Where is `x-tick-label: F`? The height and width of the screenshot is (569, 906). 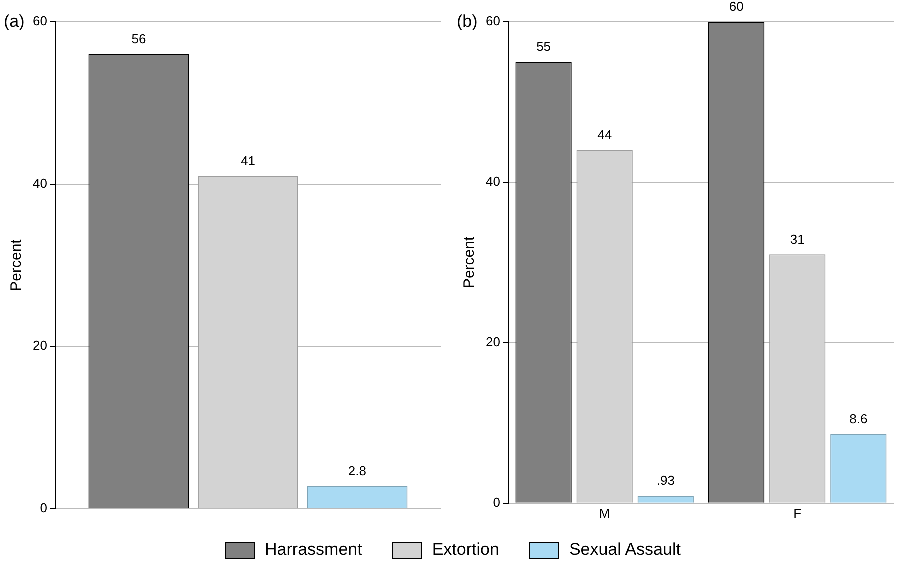
x-tick-label: F is located at coordinates (798, 513).